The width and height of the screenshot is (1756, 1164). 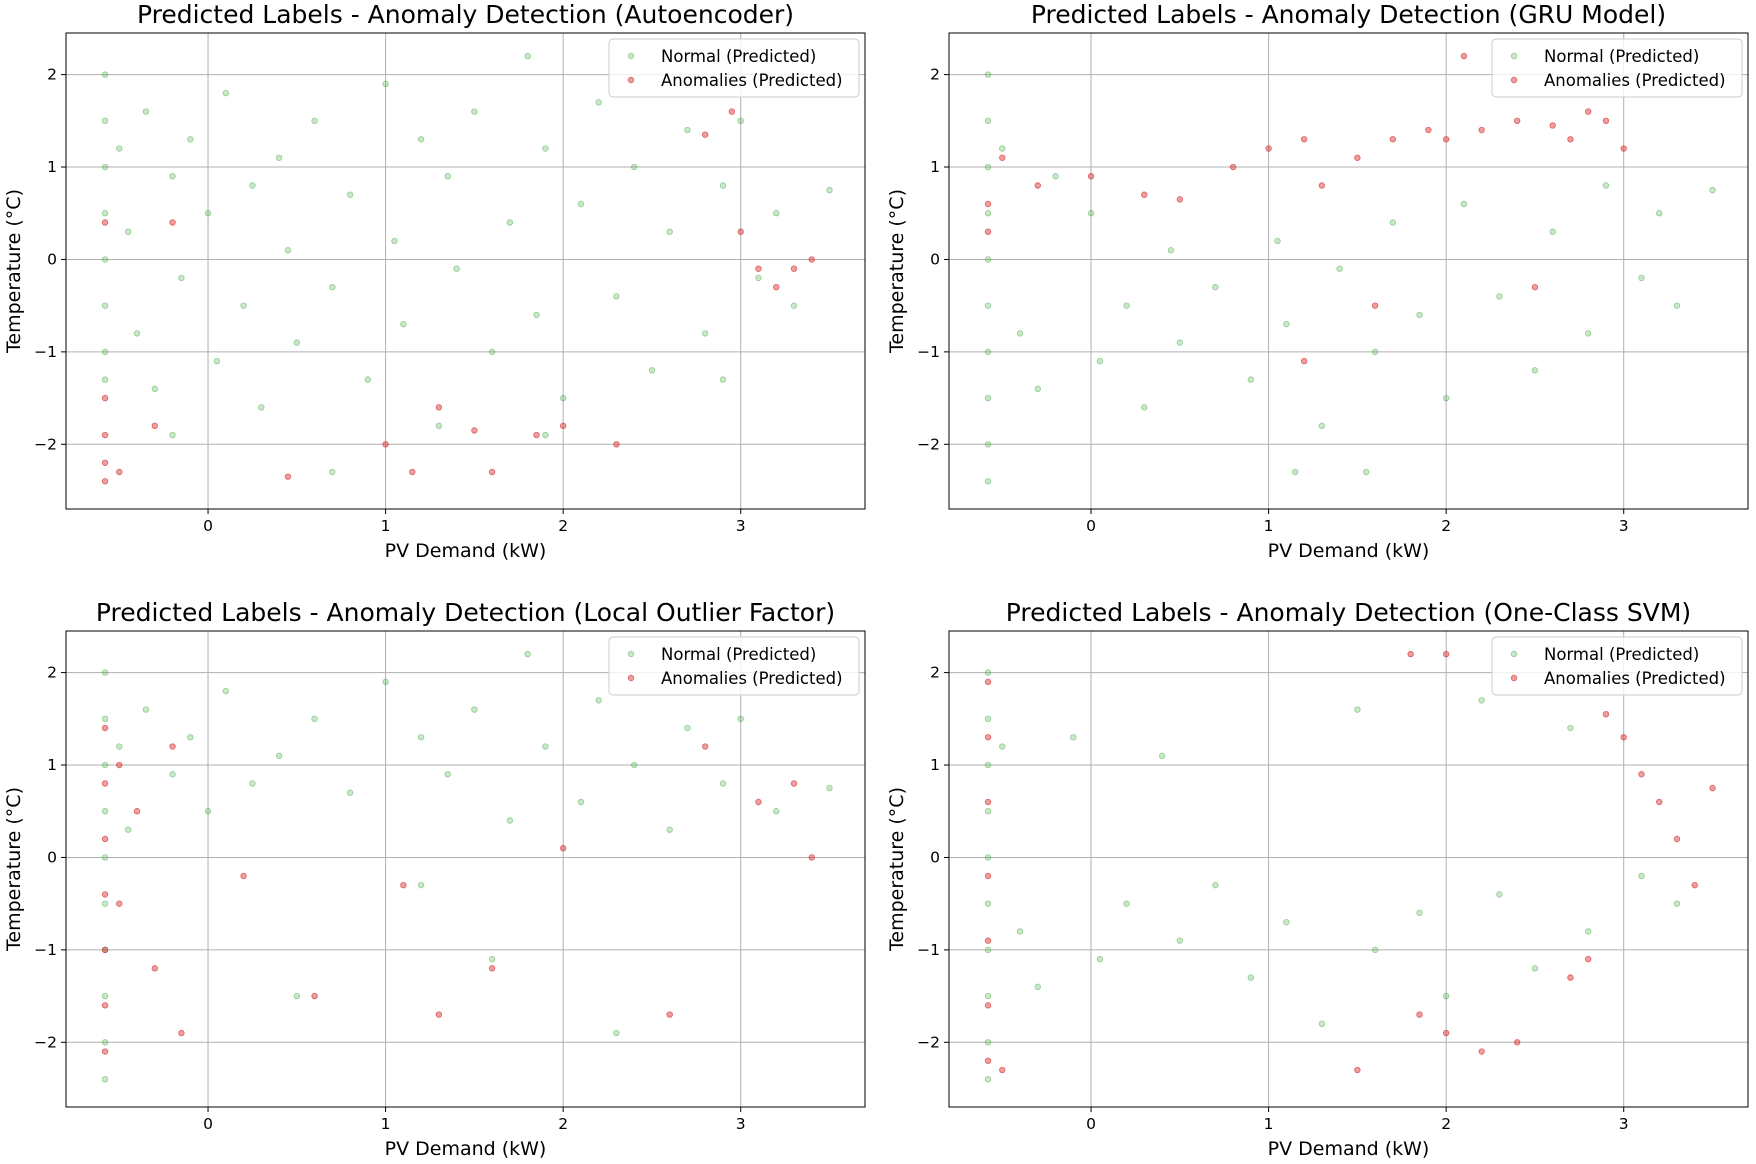 What do you see at coordinates (1635, 678) in the screenshot?
I see `legend-entry: Anomalies (Predicted)` at bounding box center [1635, 678].